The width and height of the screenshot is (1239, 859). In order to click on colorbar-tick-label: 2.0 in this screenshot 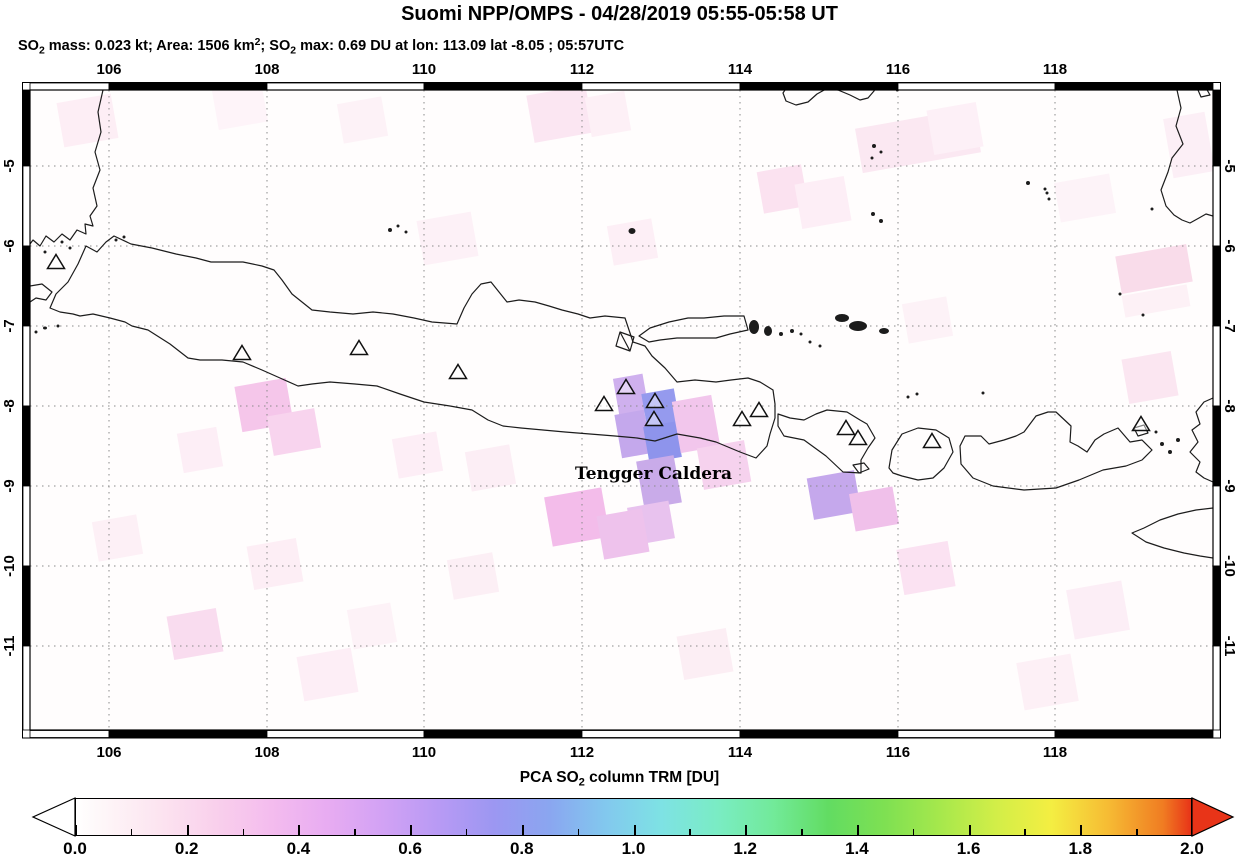, I will do `click(1192, 848)`.